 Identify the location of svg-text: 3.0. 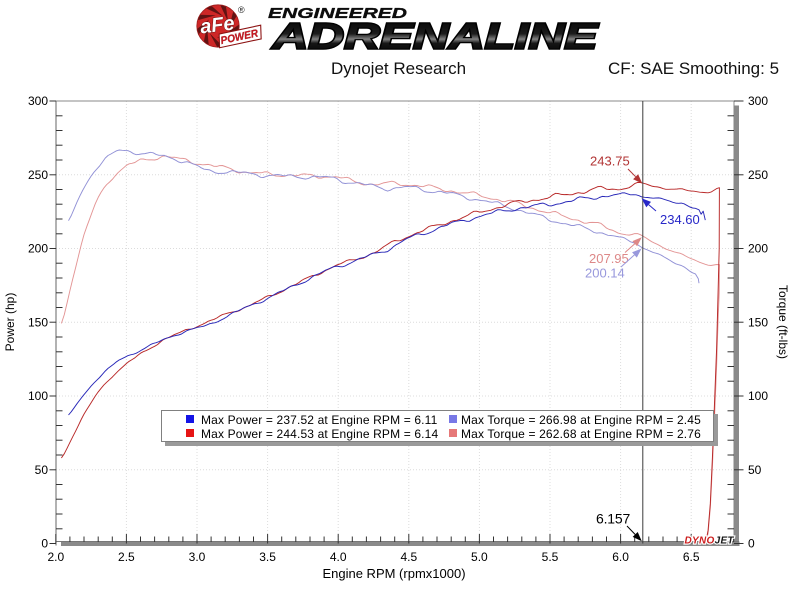
(197, 557).